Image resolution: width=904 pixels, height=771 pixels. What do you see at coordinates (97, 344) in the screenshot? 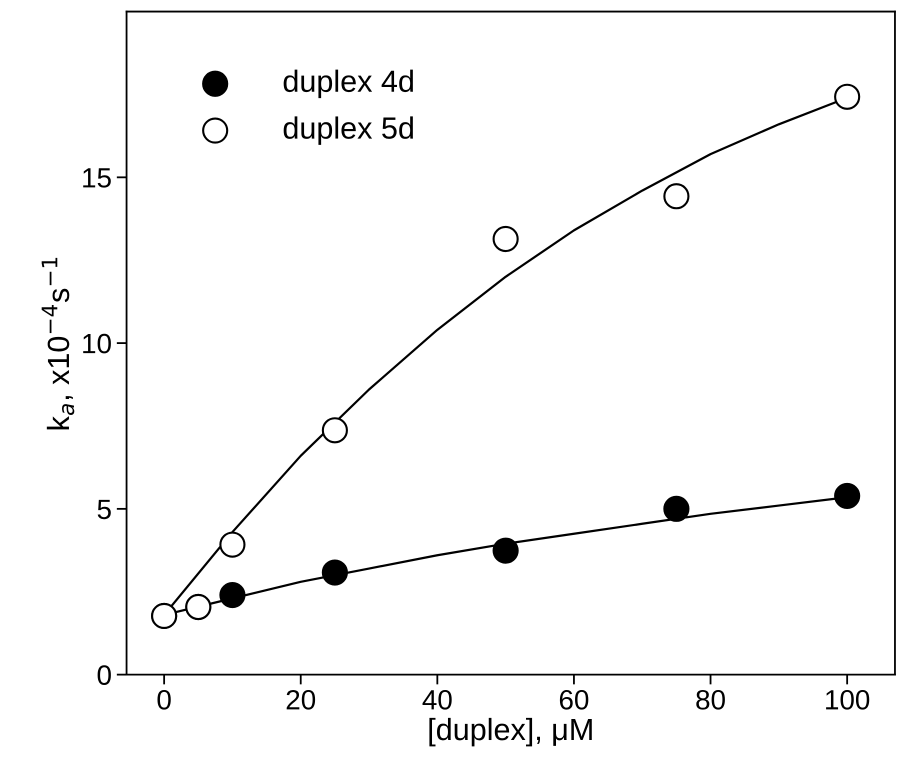
I see `y-tick-label: 10` at bounding box center [97, 344].